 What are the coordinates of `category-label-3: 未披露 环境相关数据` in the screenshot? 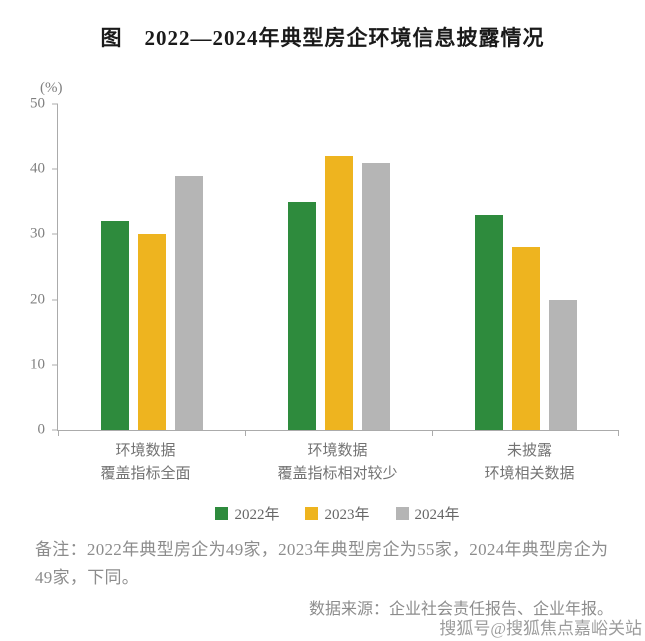 It's located at (529, 463).